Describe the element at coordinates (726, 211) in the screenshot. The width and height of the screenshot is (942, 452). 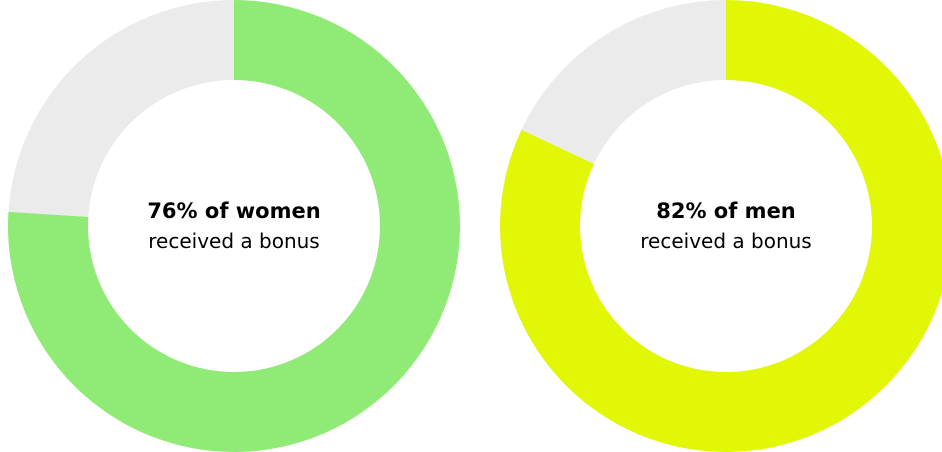
I see `men-headline: 82% of men` at that location.